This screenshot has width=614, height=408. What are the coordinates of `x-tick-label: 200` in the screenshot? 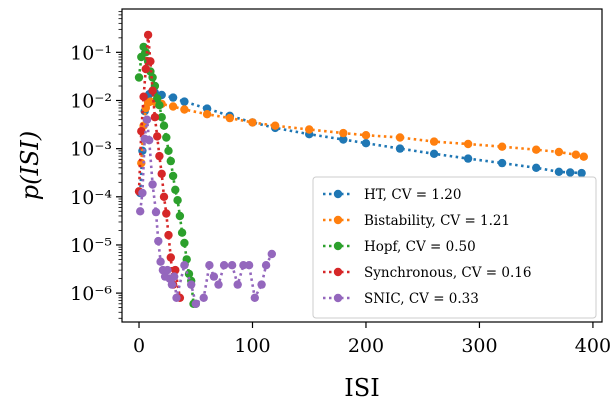 It's located at (366, 346).